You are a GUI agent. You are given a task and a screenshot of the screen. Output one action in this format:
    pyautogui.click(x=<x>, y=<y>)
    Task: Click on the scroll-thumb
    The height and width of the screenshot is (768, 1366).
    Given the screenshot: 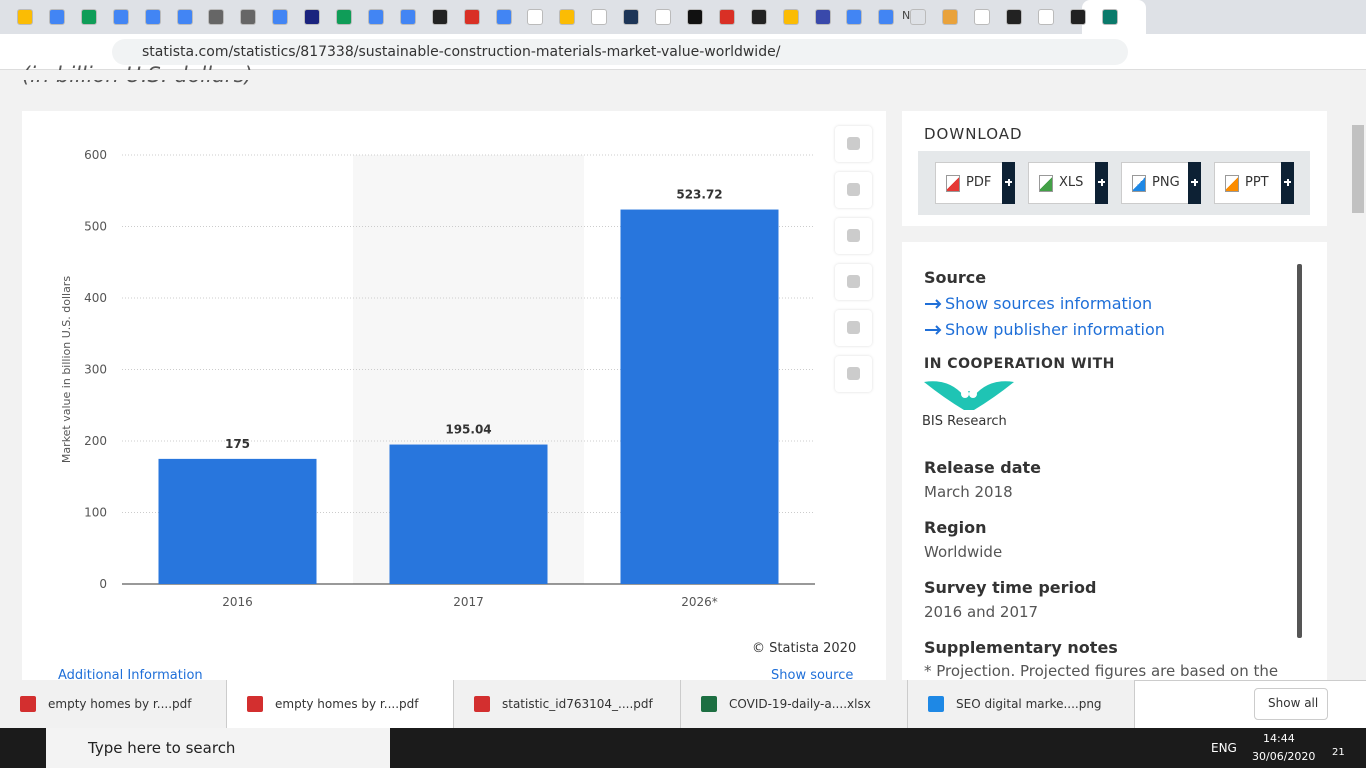 What is the action you would take?
    pyautogui.click(x=1358, y=169)
    